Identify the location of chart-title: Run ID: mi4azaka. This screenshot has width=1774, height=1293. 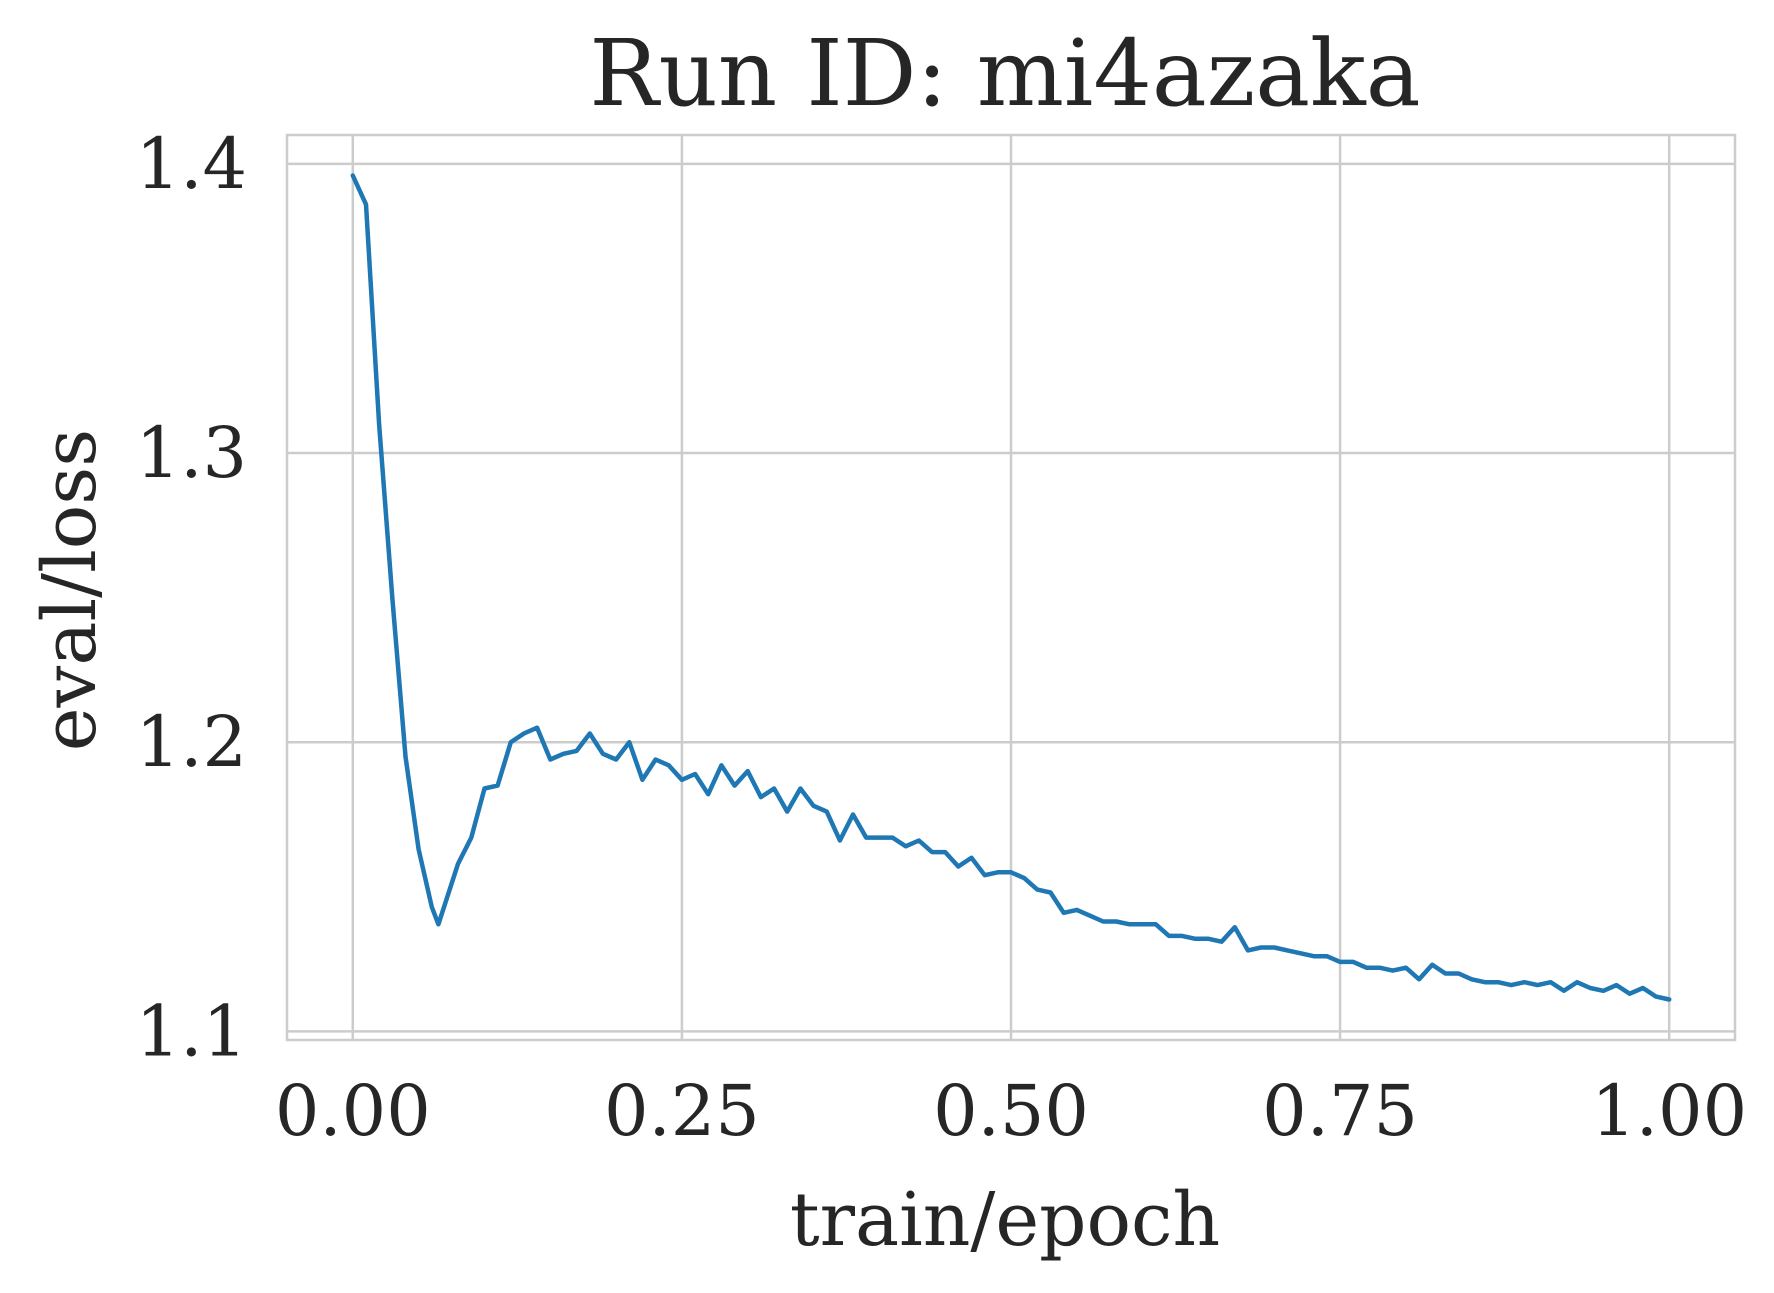
(1004, 73).